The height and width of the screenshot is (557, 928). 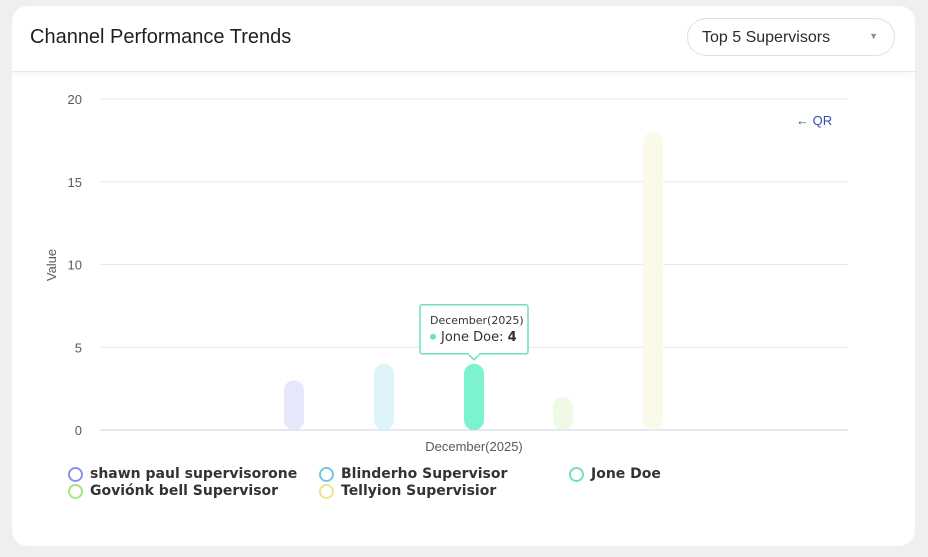 I want to click on x-tick-label: December(2025), so click(x=474, y=446).